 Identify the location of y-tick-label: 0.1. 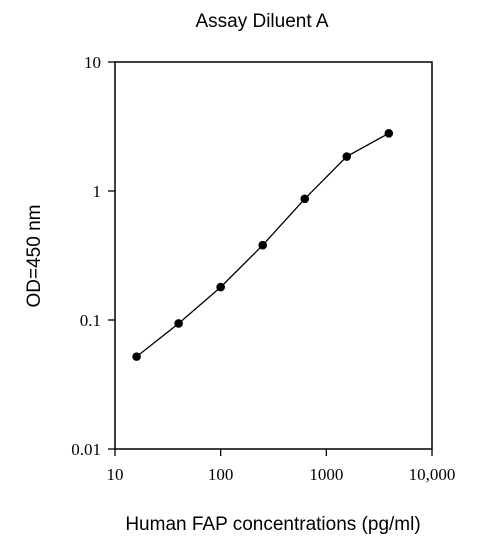
(90, 320).